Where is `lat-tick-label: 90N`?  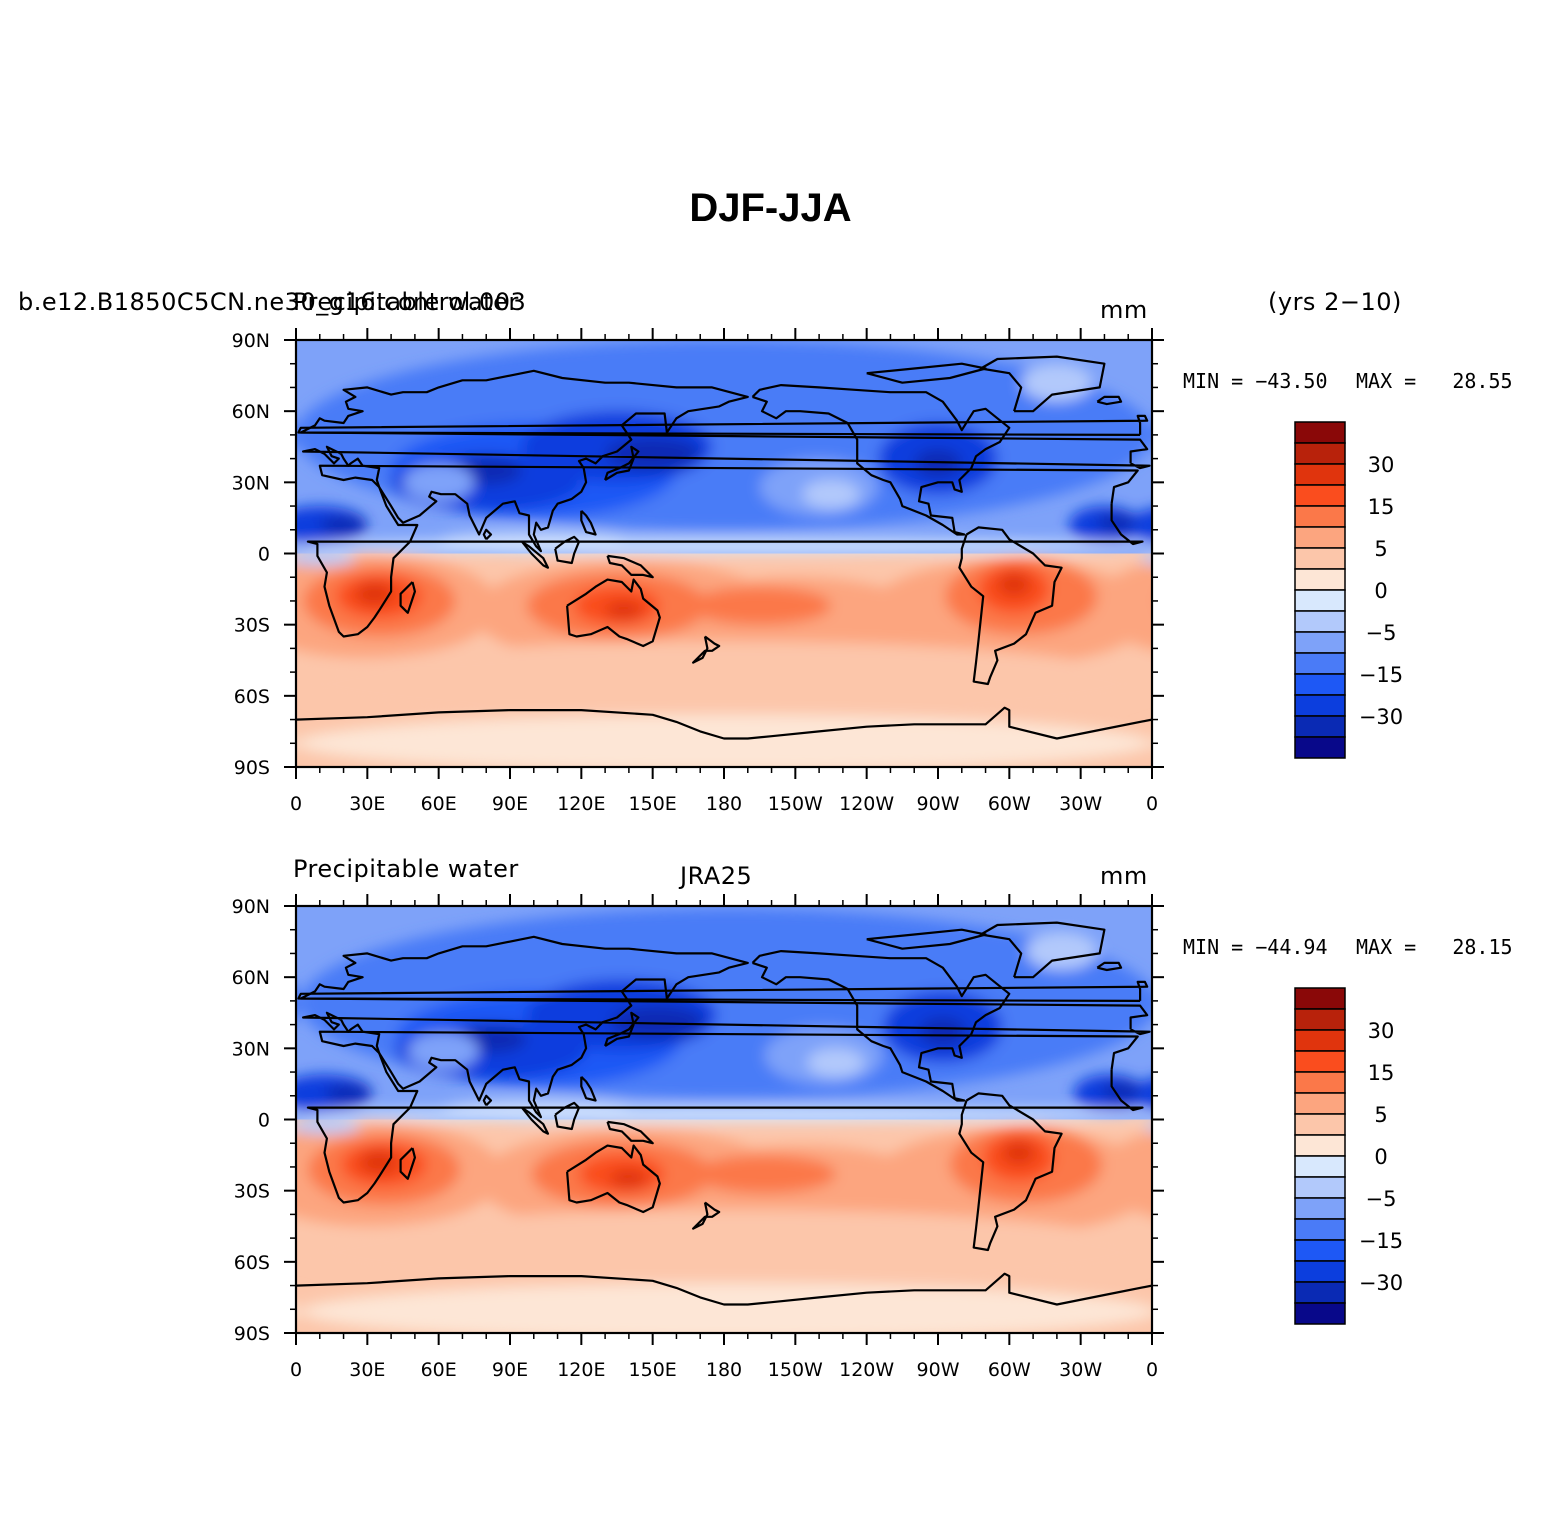
lat-tick-label: 90N is located at coordinates (251, 907).